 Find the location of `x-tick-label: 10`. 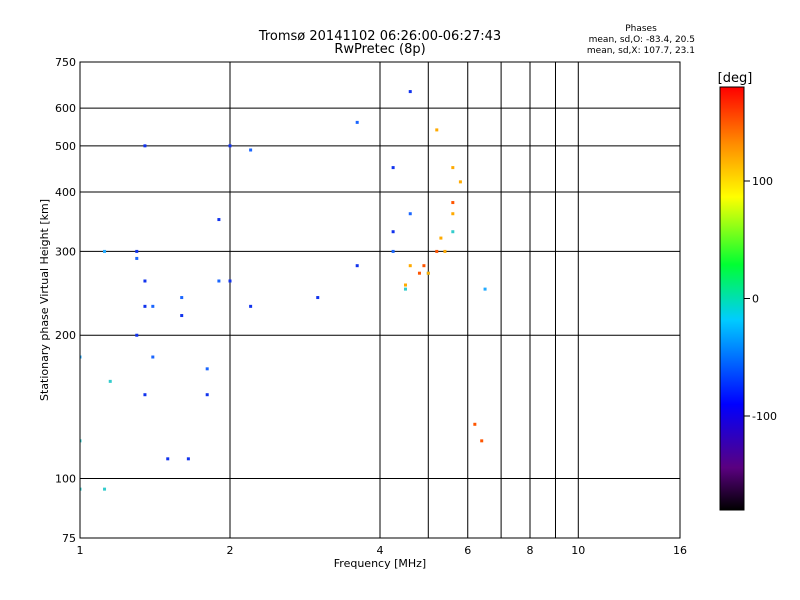

x-tick-label: 10 is located at coordinates (578, 550).